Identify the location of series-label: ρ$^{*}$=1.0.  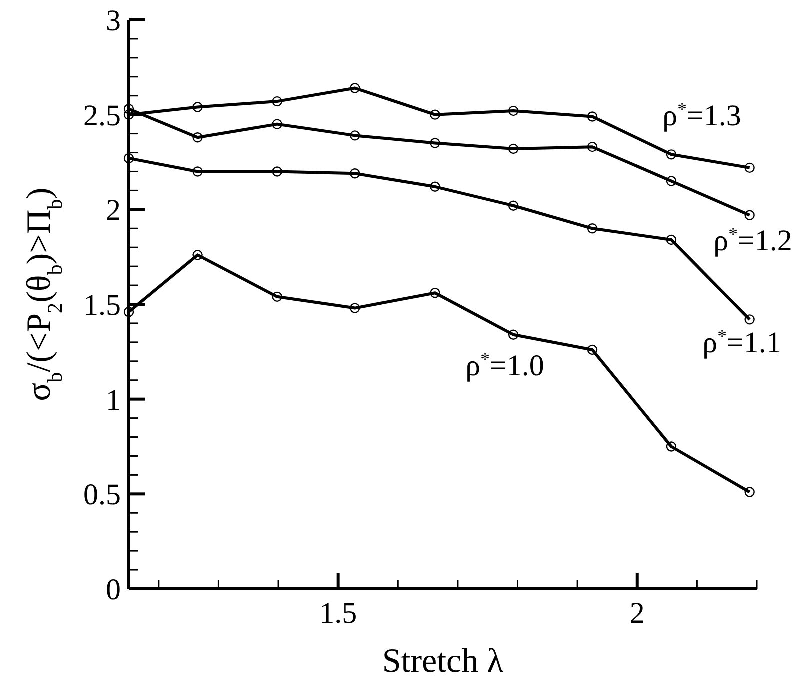
(505, 365).